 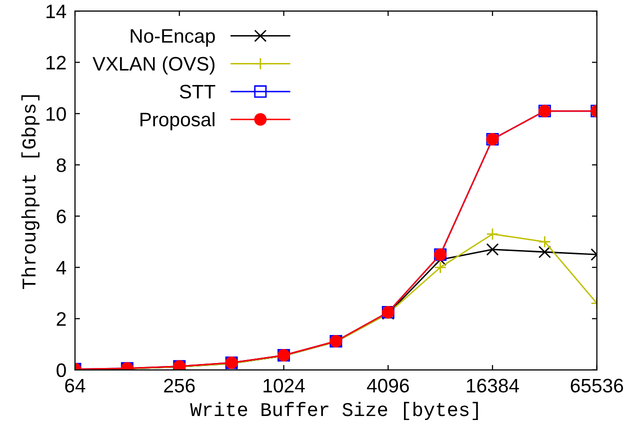 What do you see at coordinates (61, 319) in the screenshot?
I see `y-tick-label: 2` at bounding box center [61, 319].